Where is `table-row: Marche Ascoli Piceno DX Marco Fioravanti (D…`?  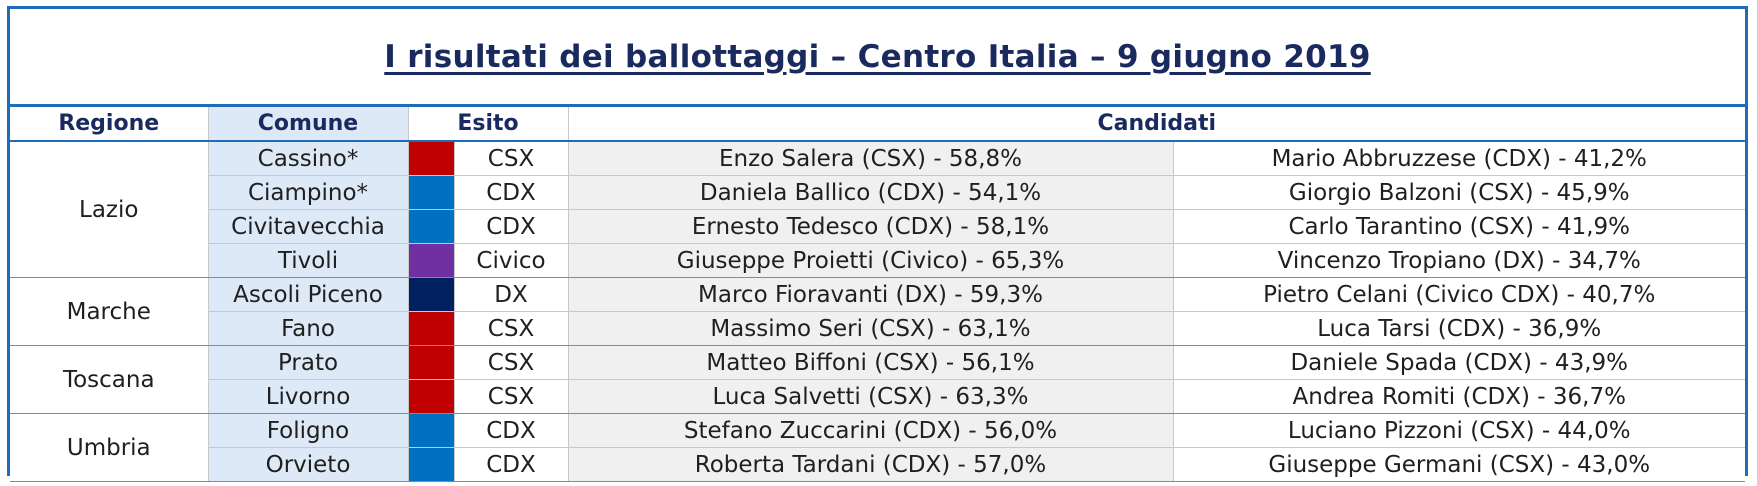 table-row: Marche Ascoli Piceno DX Marco Fioravanti (D… is located at coordinates (877, 311).